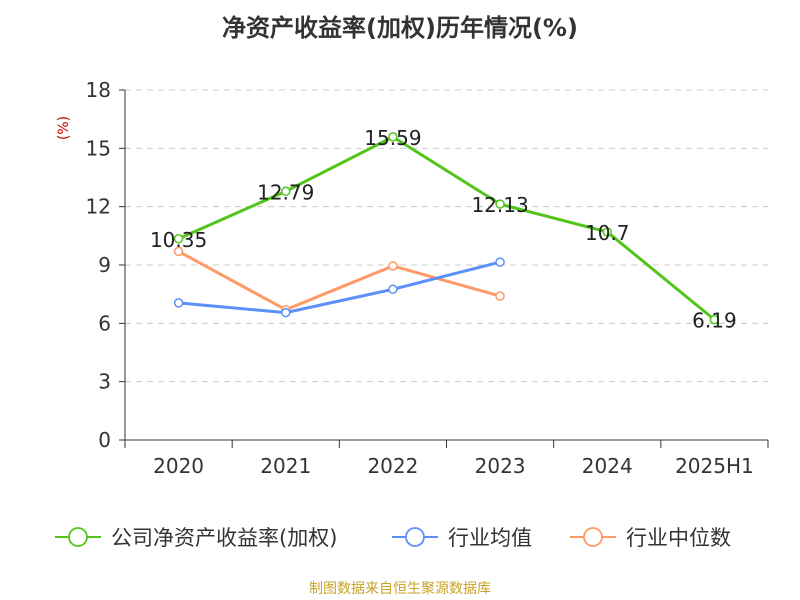 The image size is (800, 600). I want to click on source-note: 制图数据来自恒生聚源数据库, so click(400, 589).